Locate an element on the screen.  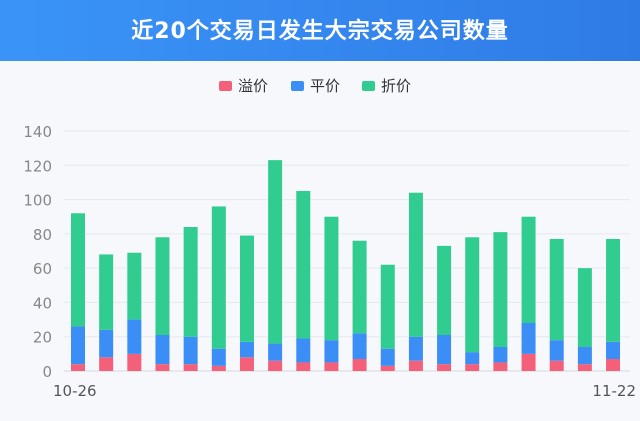
legend: 溢价 平价 折价 is located at coordinates (315, 86).